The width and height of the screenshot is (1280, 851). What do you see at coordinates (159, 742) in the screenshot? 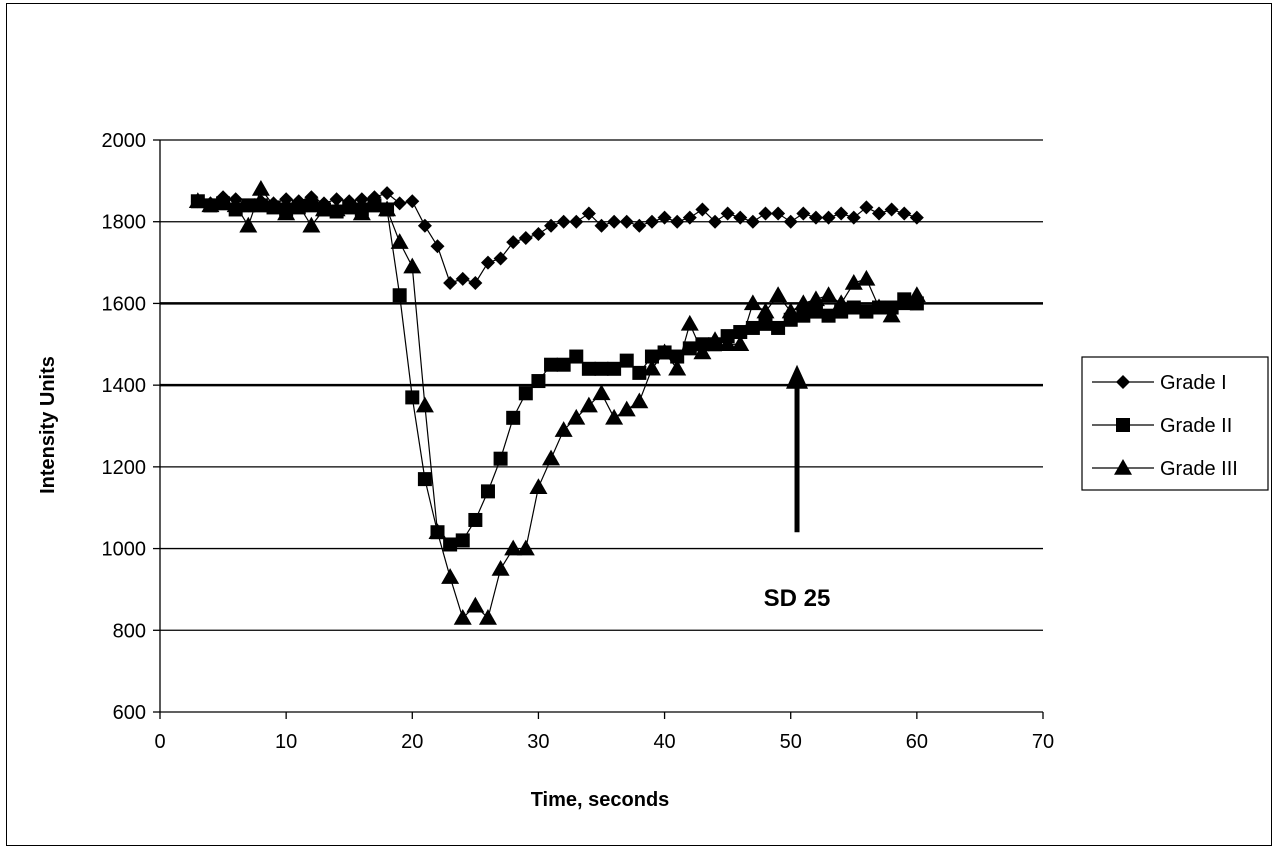
I see `x-tick-label: 0` at bounding box center [159, 742].